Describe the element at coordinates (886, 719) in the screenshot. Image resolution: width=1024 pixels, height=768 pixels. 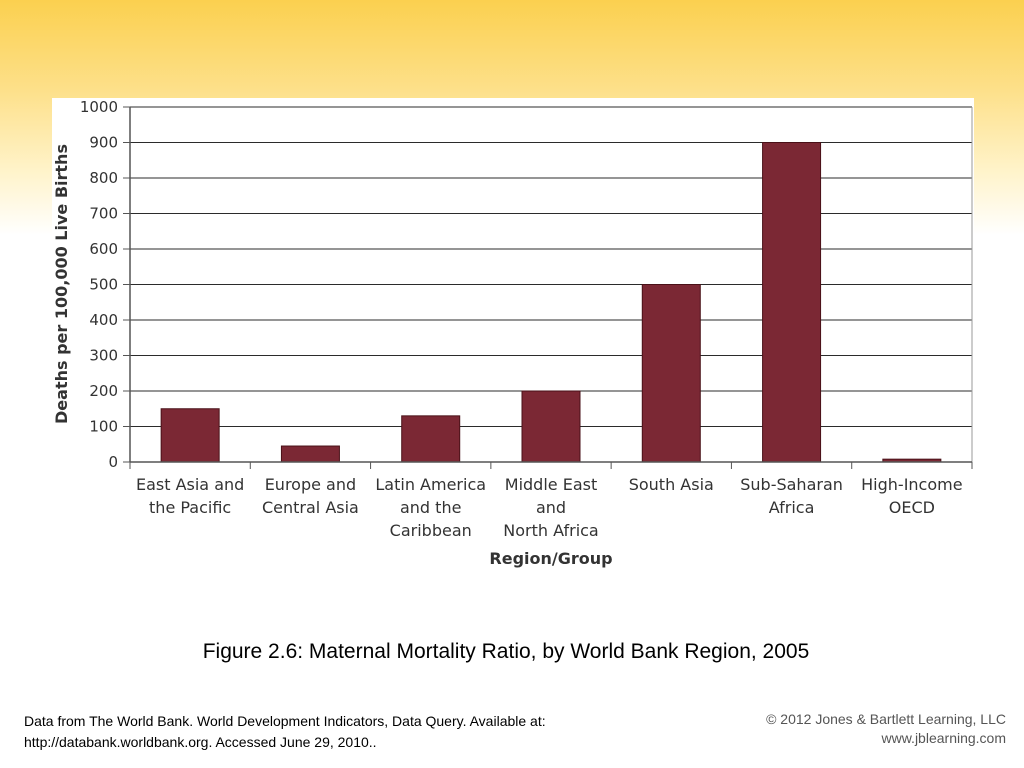
I see `copyright-line: © 2012 Jones & Bartlett Learning, LLC` at that location.